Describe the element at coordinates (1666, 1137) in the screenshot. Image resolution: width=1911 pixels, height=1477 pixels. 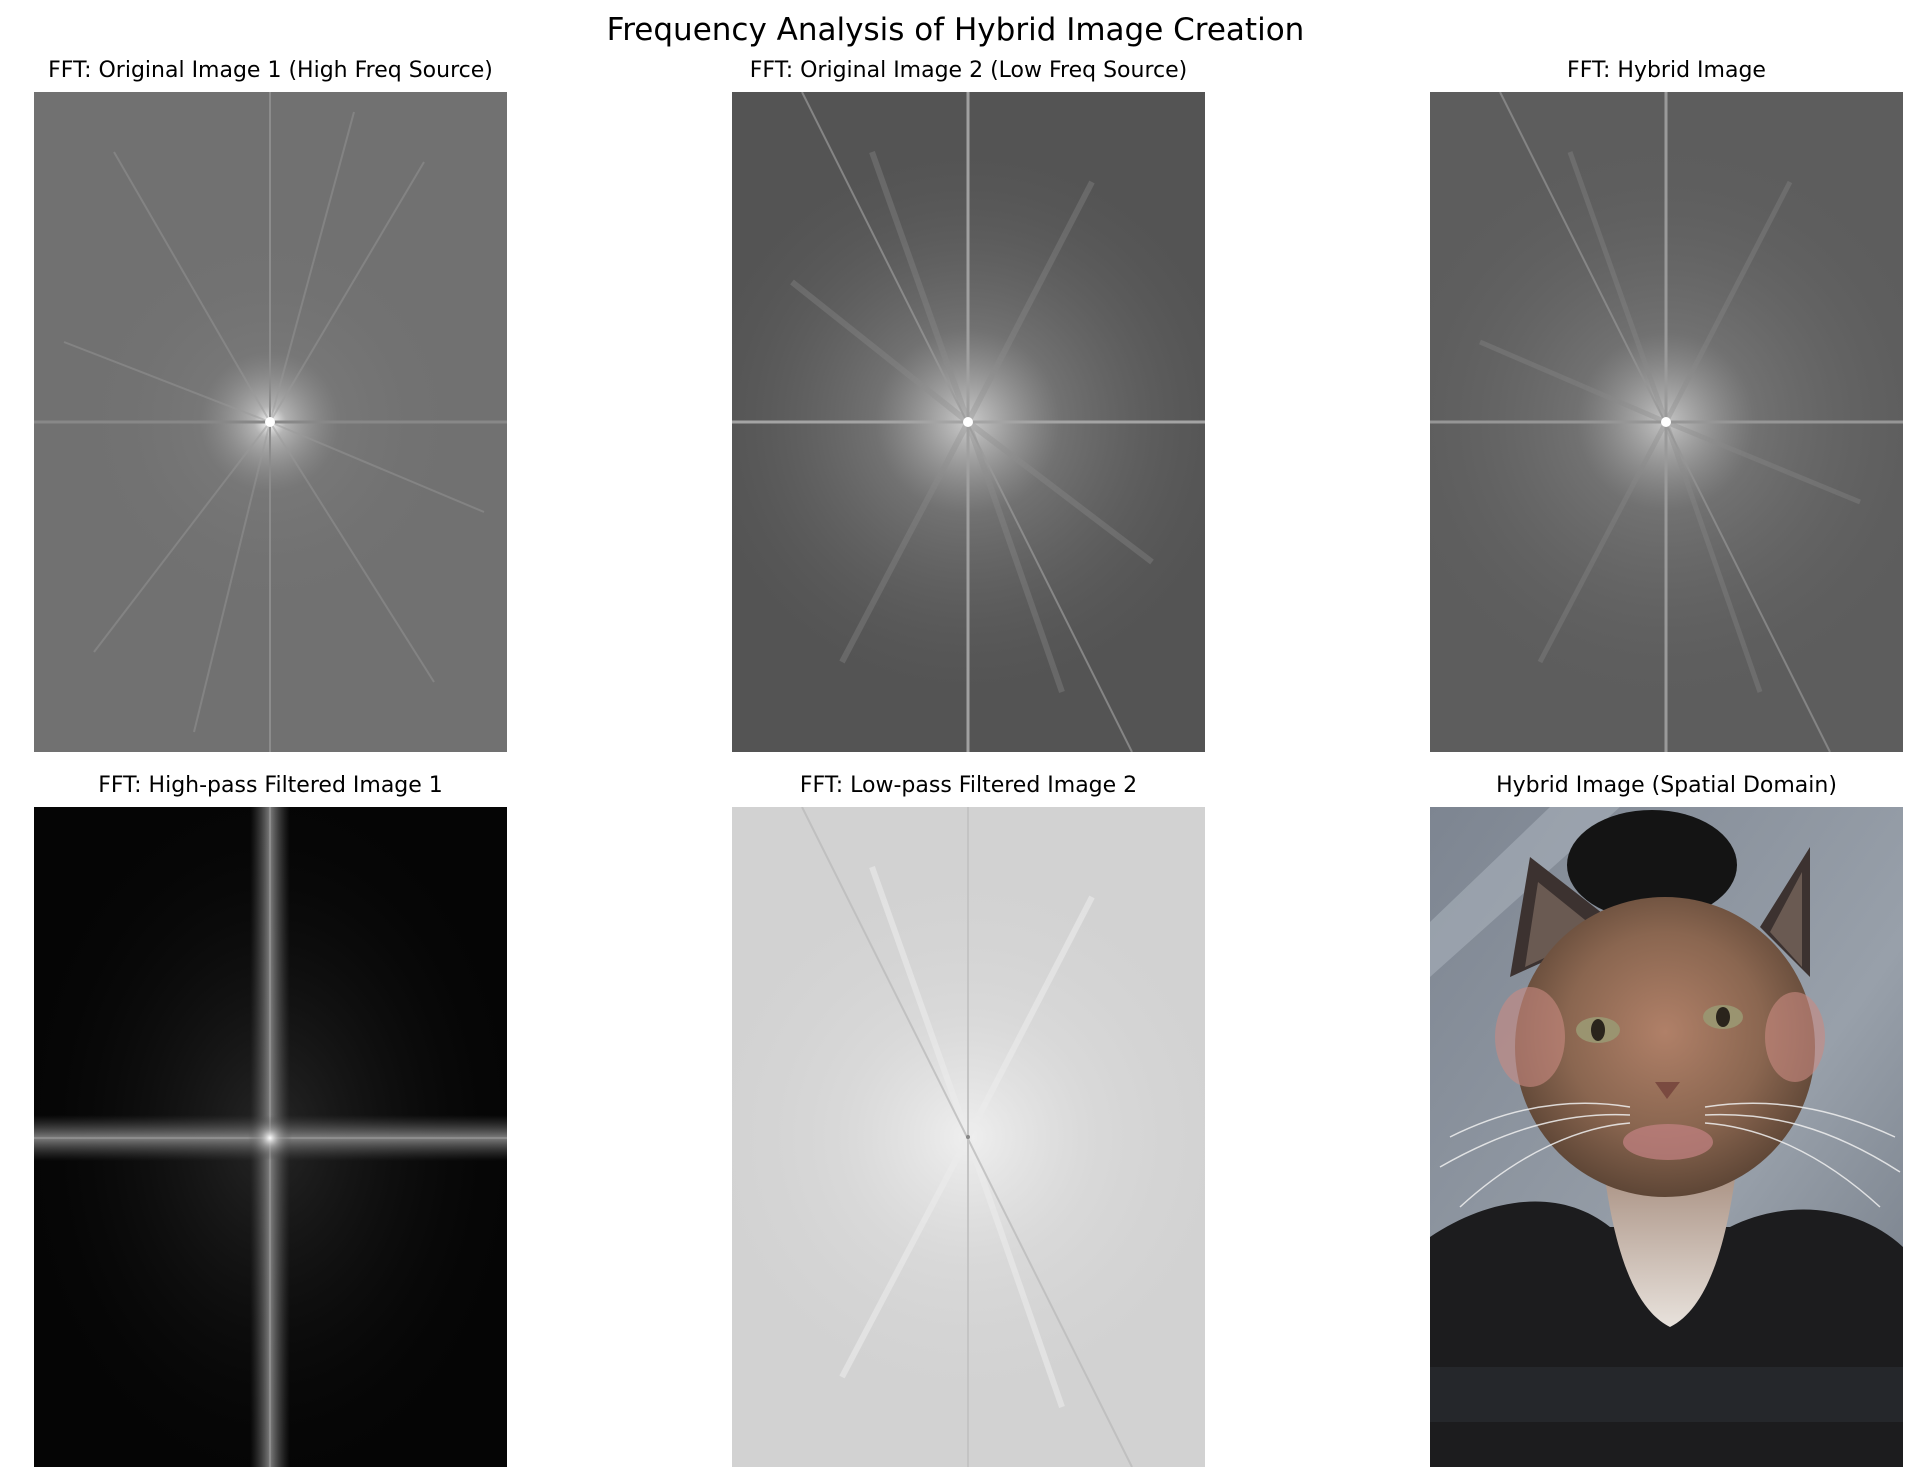
I see `hybrid-image-photo` at that location.